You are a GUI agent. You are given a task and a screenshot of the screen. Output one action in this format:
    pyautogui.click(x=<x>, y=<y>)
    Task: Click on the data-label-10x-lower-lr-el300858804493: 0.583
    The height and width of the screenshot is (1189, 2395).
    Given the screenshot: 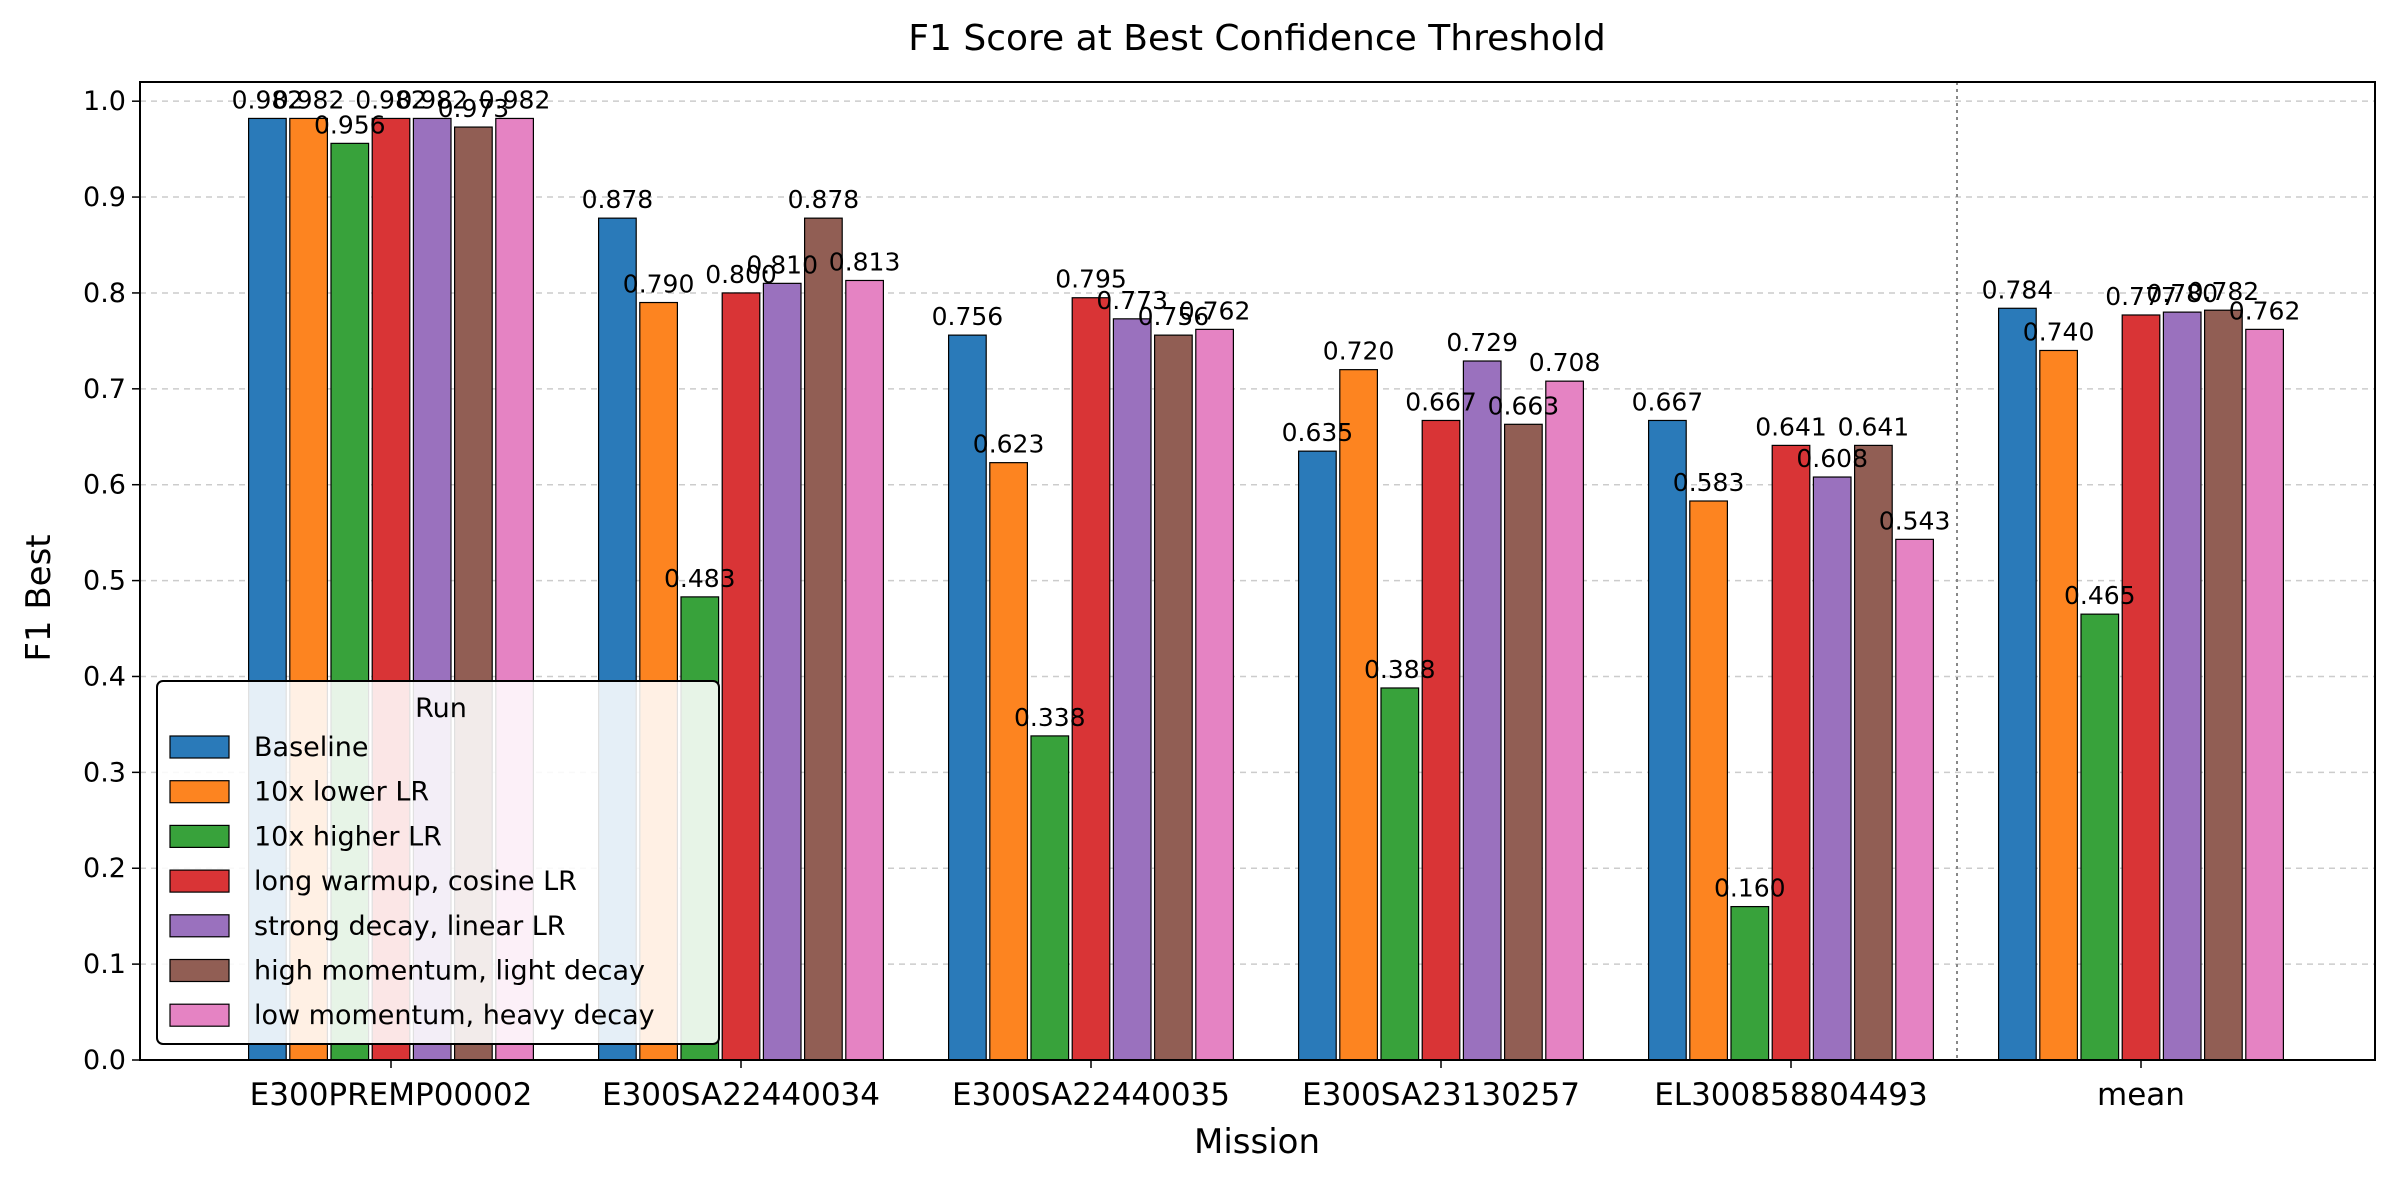 What is the action you would take?
    pyautogui.click(x=1709, y=482)
    